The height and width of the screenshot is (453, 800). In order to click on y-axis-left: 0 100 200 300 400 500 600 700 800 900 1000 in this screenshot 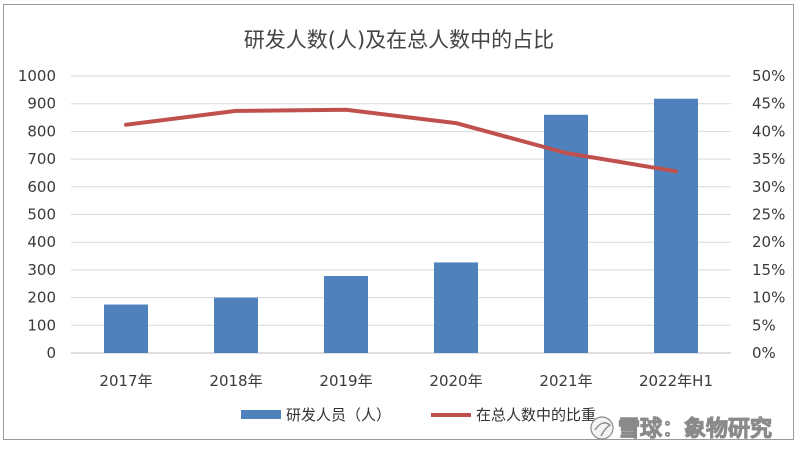, I will do `click(37, 214)`.